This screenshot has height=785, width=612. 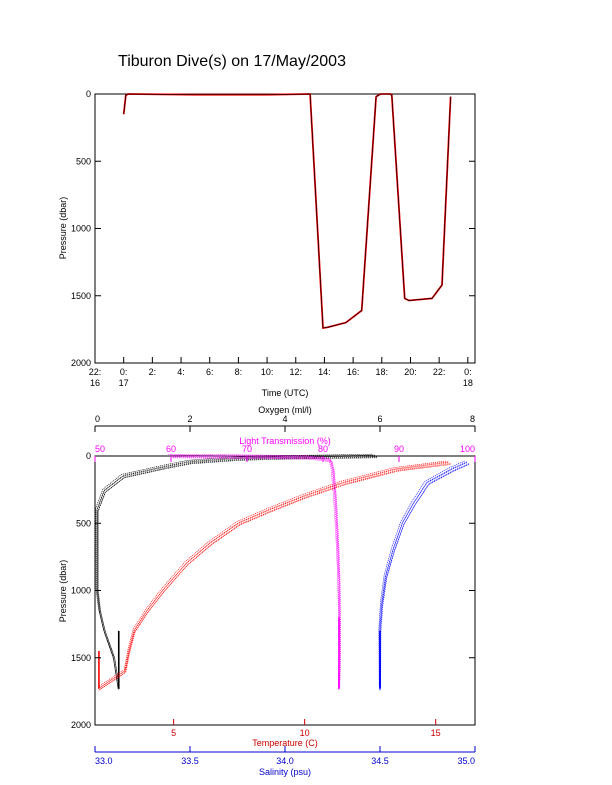 What do you see at coordinates (181, 372) in the screenshot?
I see `time-tick-label: 4:` at bounding box center [181, 372].